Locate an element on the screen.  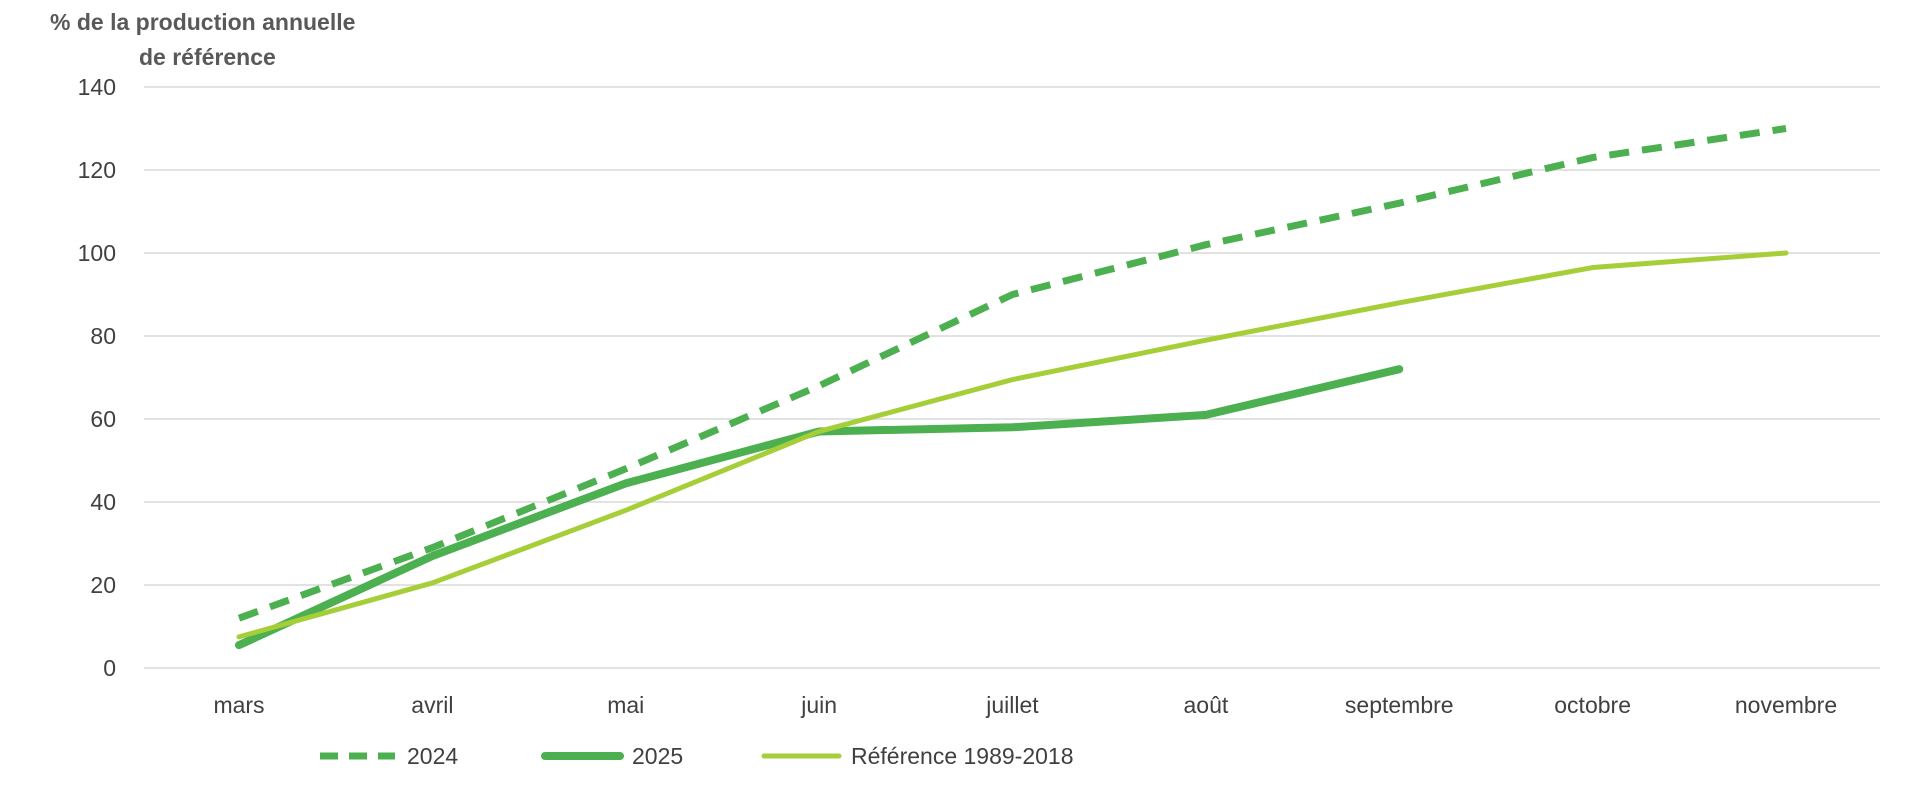
y-tick-label: 140 is located at coordinates (97, 87).